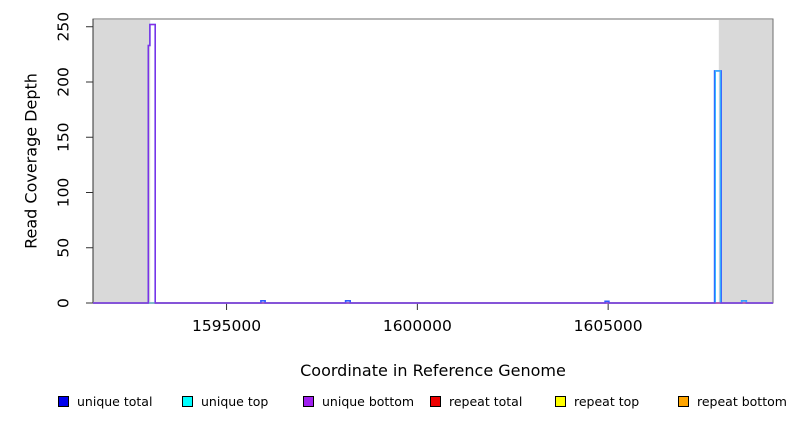  I want to click on legend-item-unique-bottom: unique bottom, so click(359, 401).